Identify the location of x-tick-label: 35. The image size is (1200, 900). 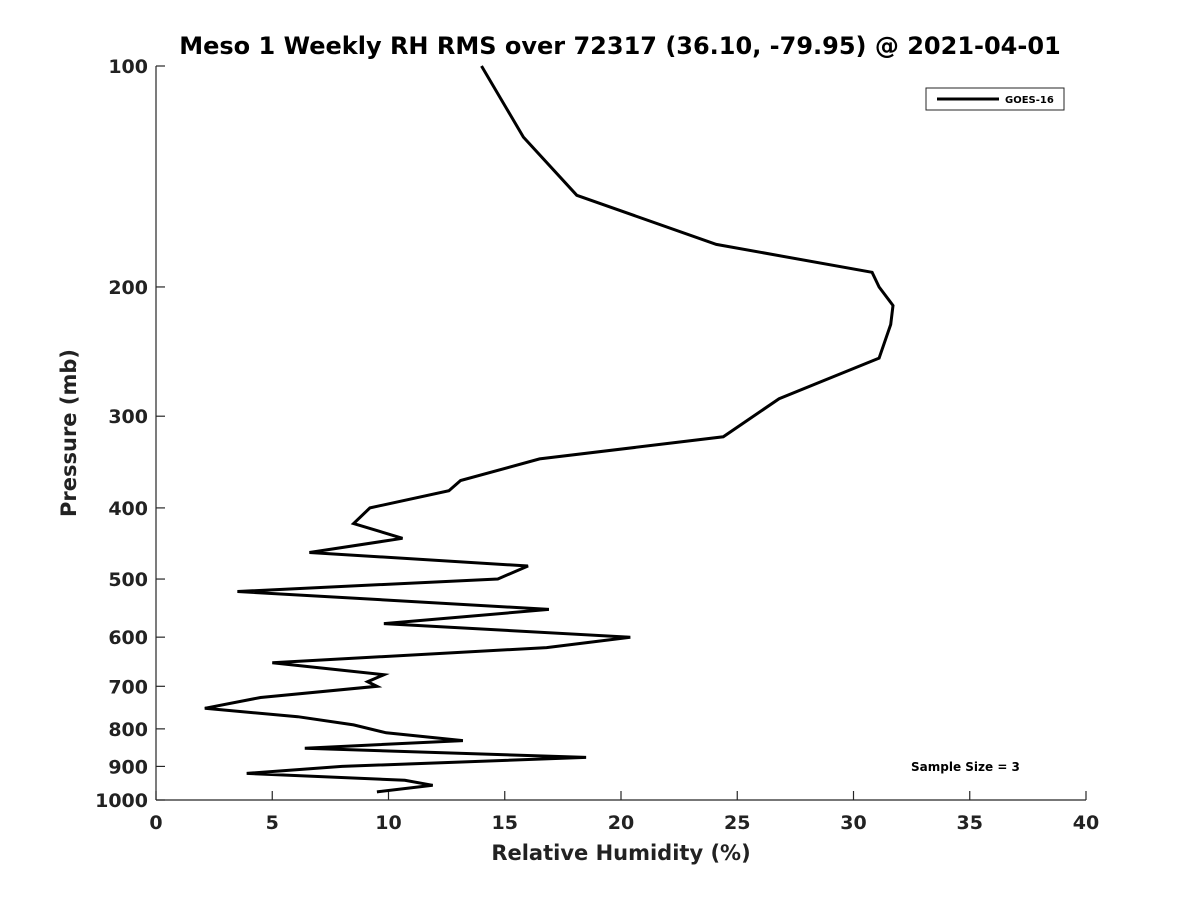
(970, 823).